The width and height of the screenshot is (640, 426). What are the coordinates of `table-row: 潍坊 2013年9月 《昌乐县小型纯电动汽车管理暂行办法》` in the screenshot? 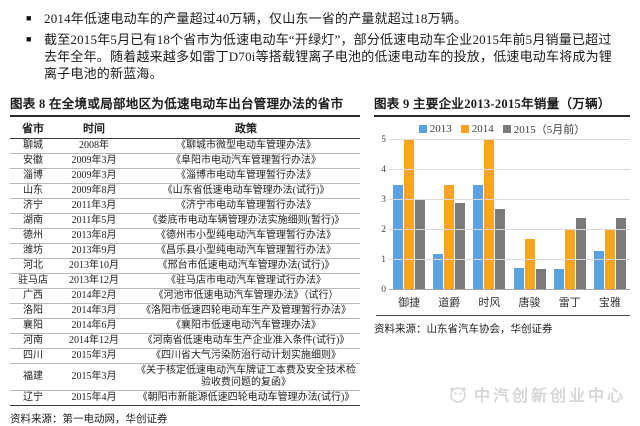 It's located at (185, 251).